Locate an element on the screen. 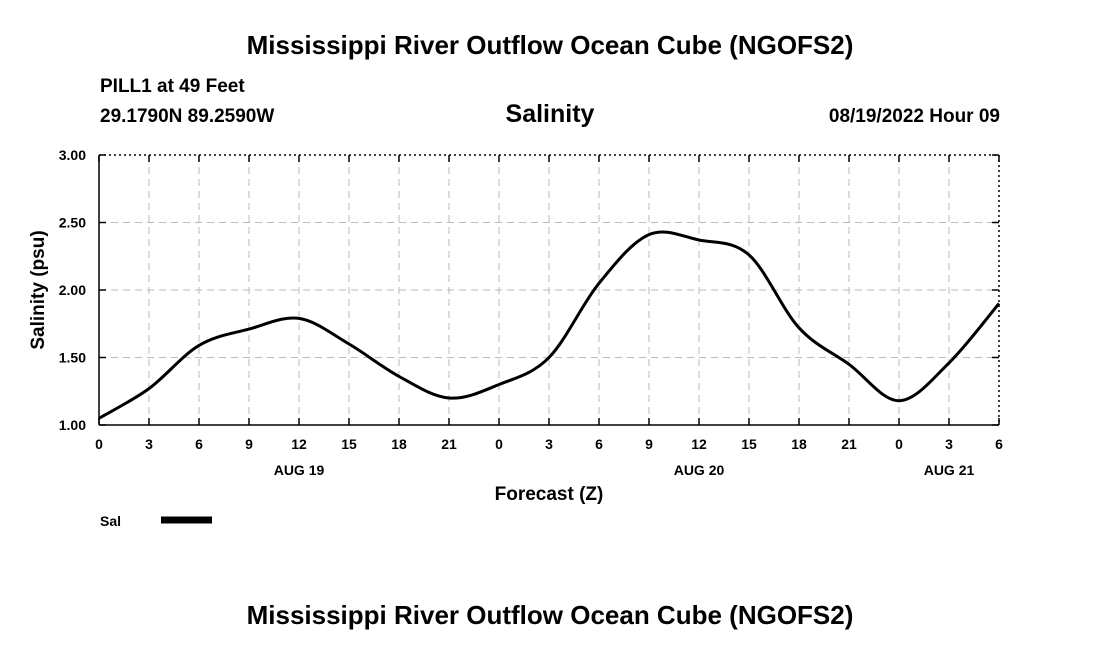 The image size is (1100, 650). date-label: AUG 20 is located at coordinates (699, 470).